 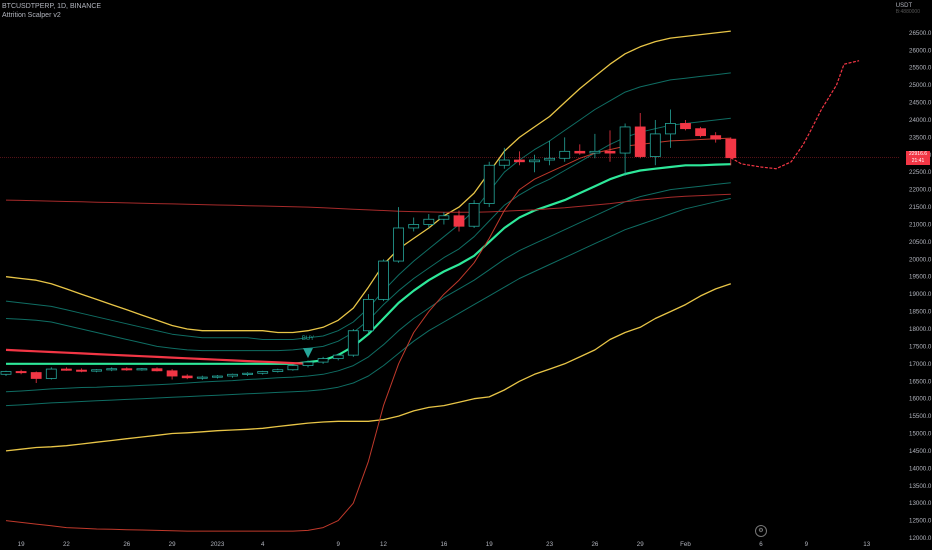 What do you see at coordinates (308, 353) in the screenshot?
I see `buy-arrow-icon` at bounding box center [308, 353].